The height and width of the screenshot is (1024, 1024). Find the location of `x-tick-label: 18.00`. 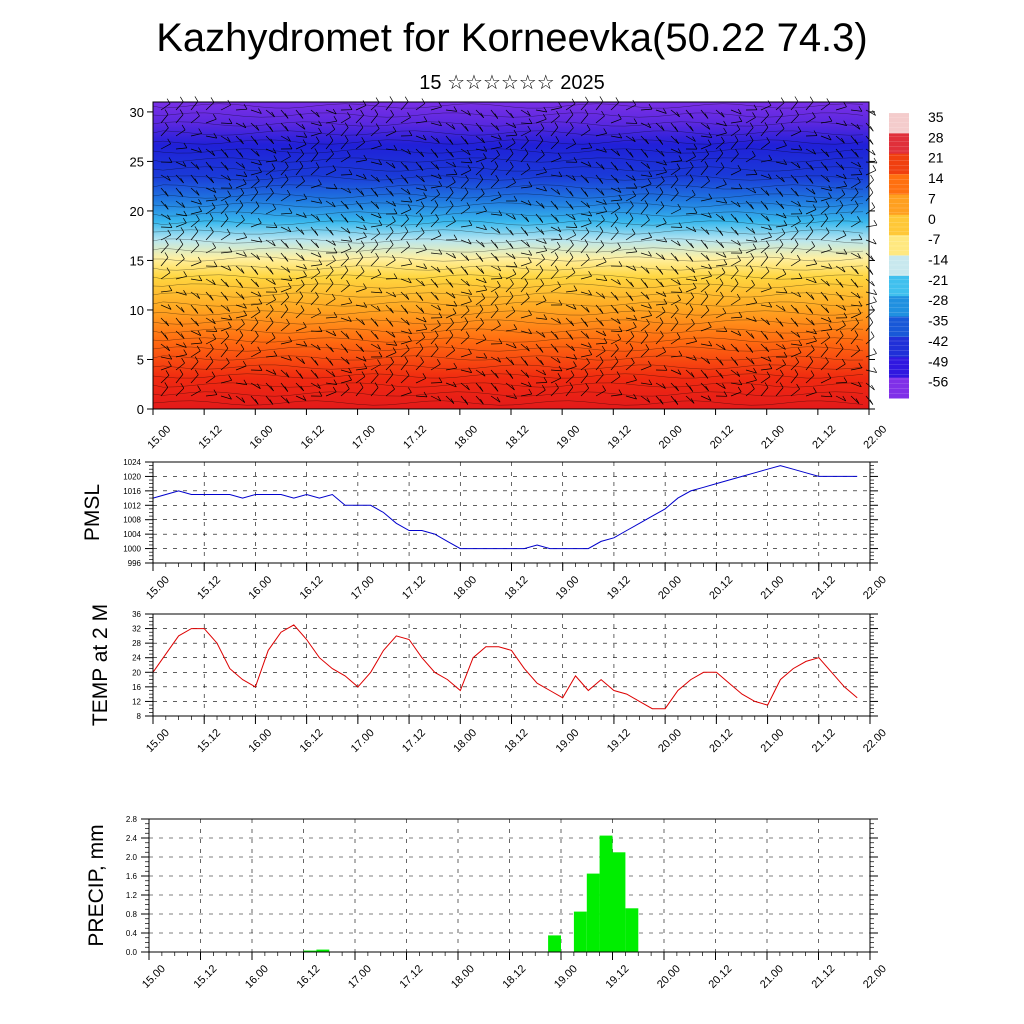

x-tick-label: 18.00 is located at coordinates (466, 437).